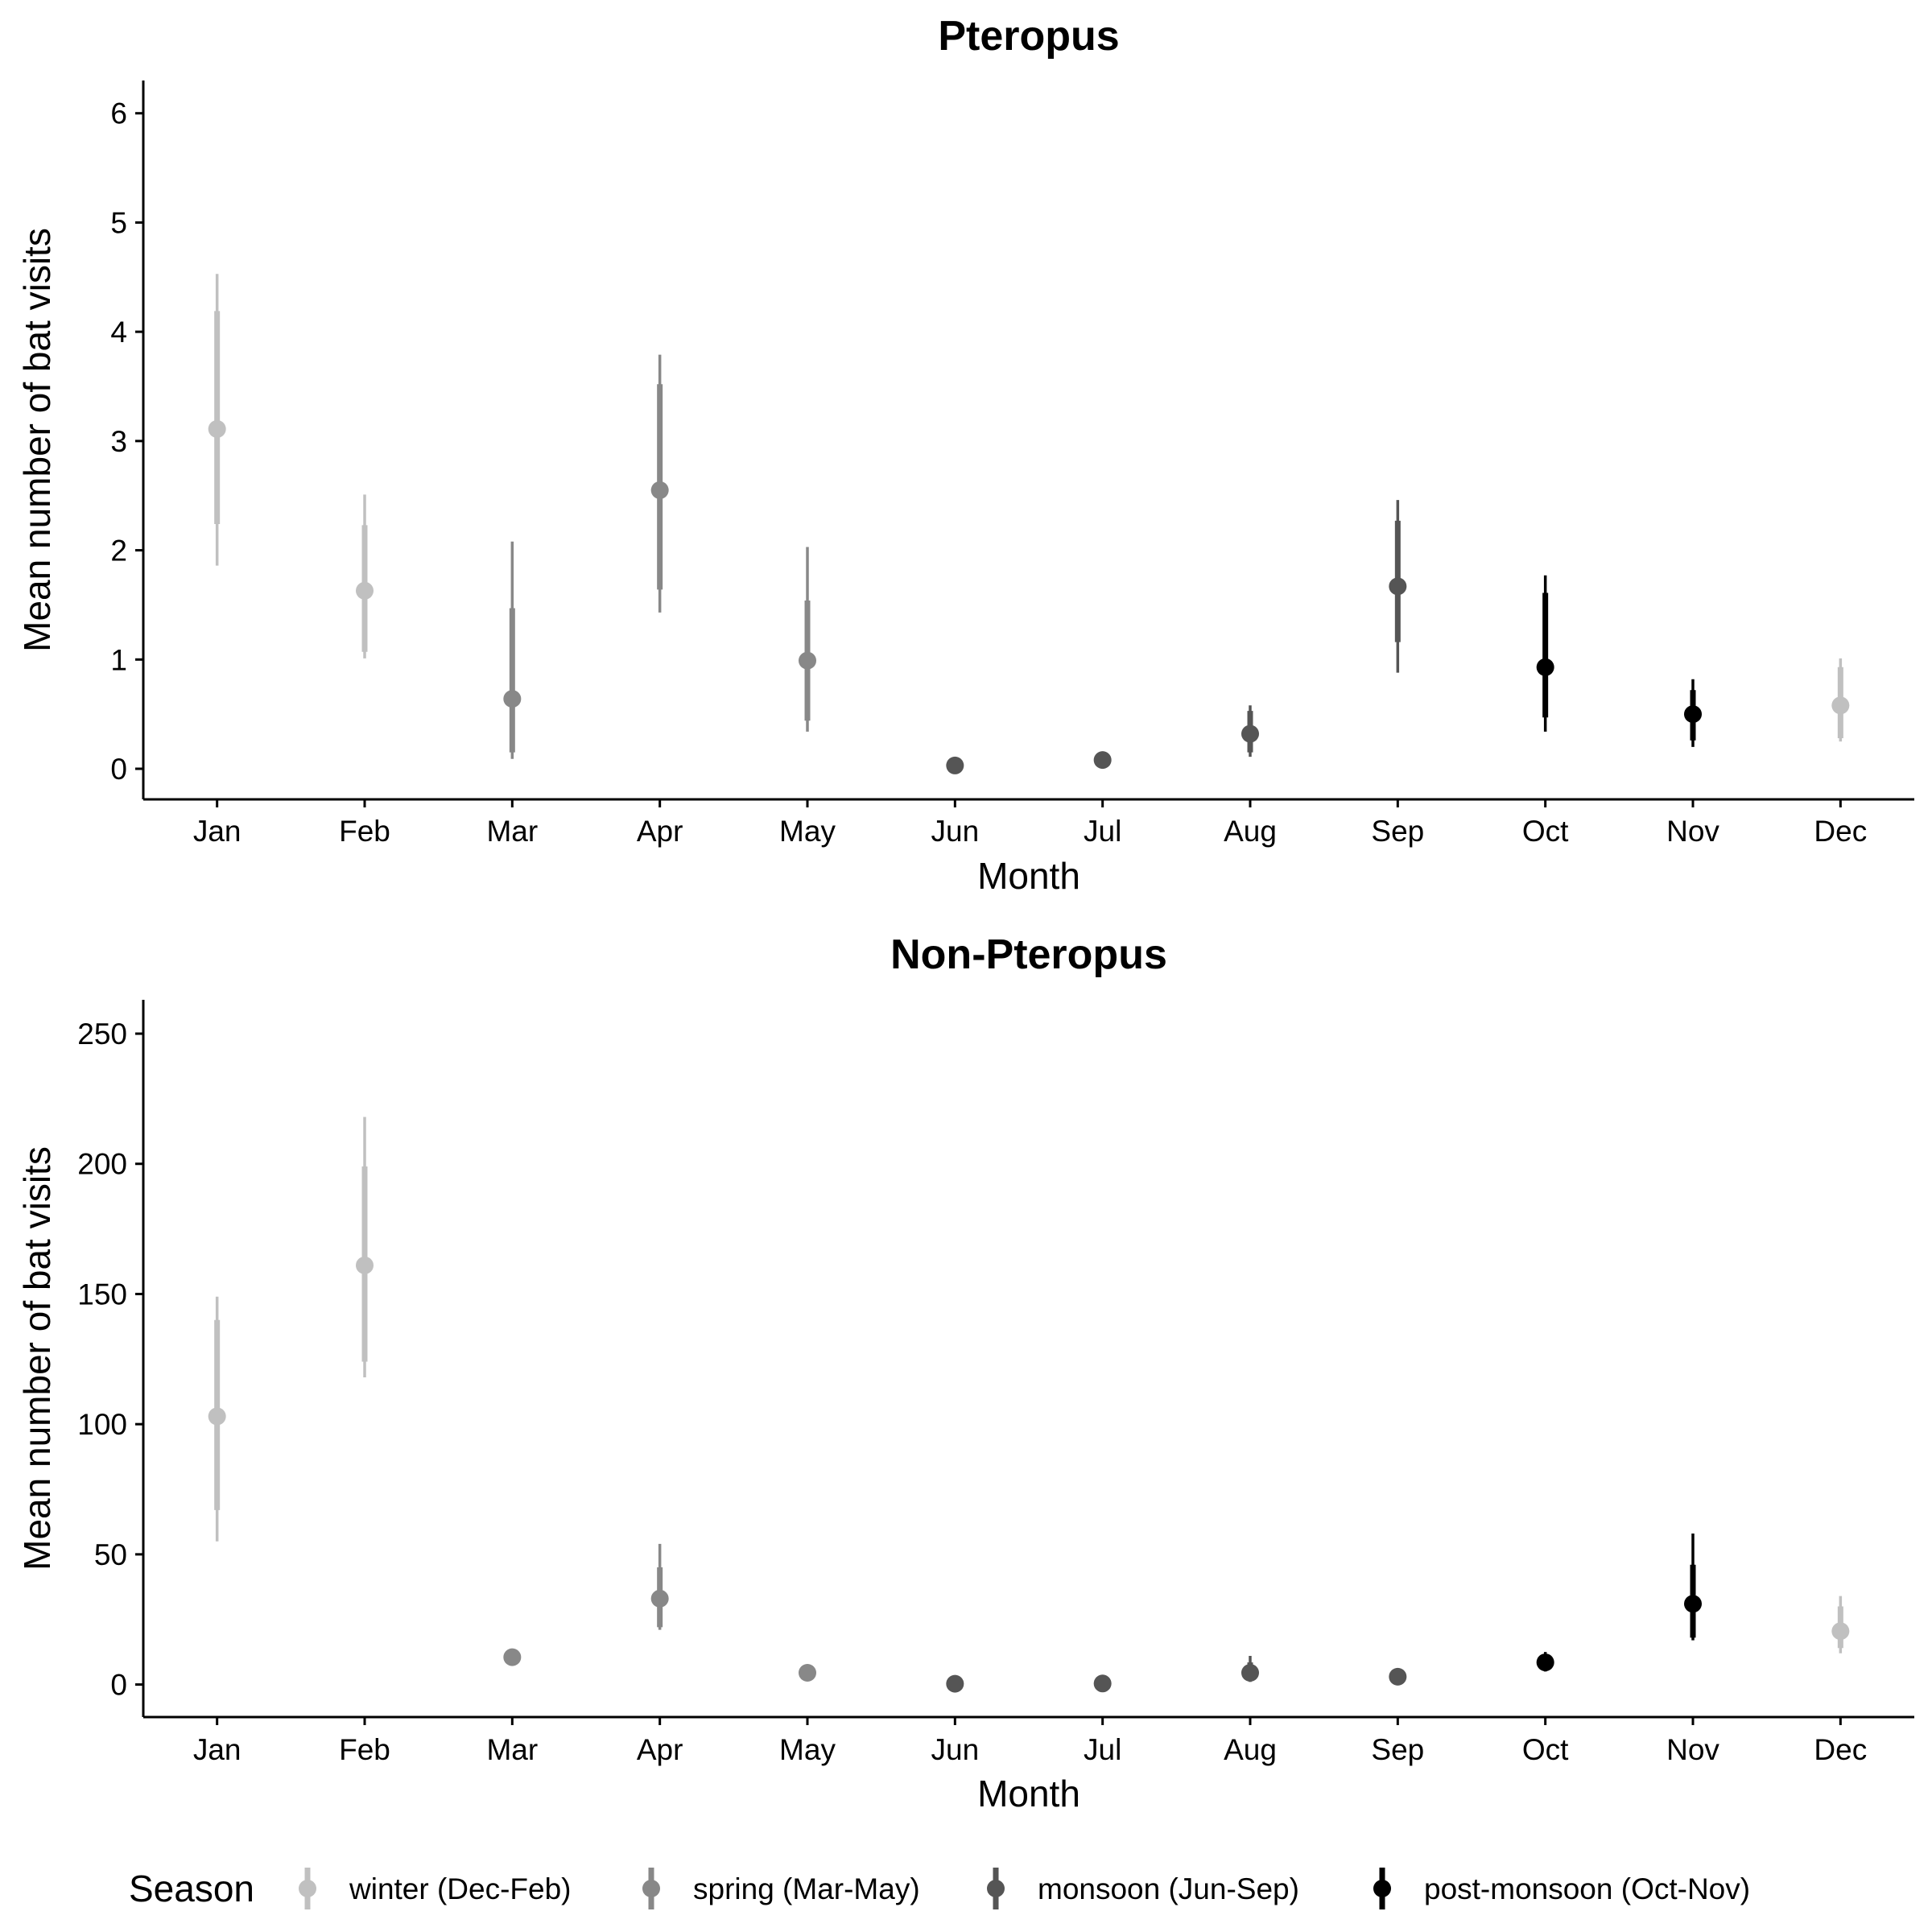 The height and width of the screenshot is (1932, 1932). I want to click on legend-label-winter: winter (Dec-Feb), so click(460, 1888).